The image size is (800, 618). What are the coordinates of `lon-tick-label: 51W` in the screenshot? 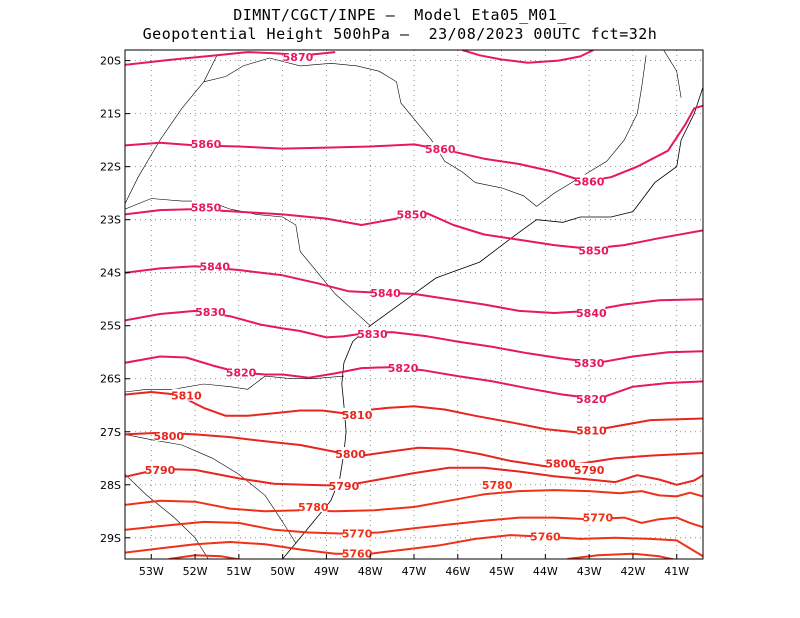 It's located at (238, 571).